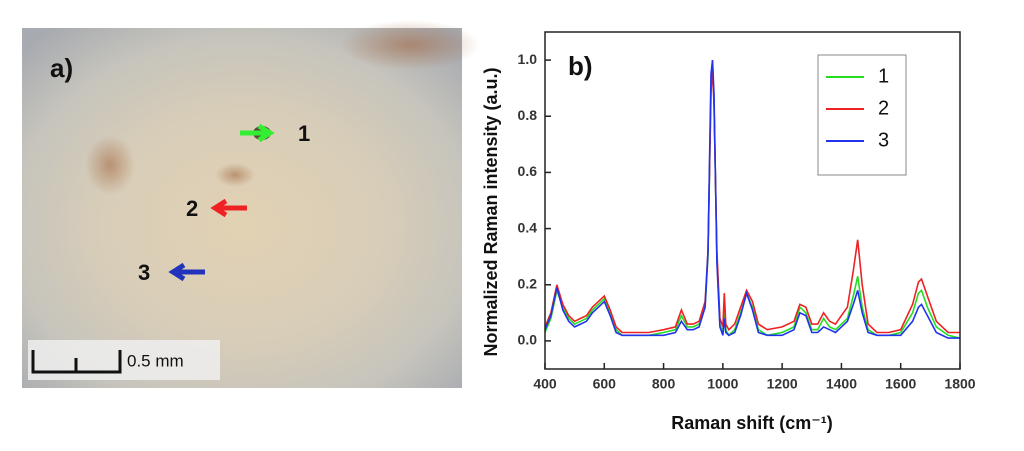  Describe the element at coordinates (61, 68) in the screenshot. I see `panel-label: a)` at that location.